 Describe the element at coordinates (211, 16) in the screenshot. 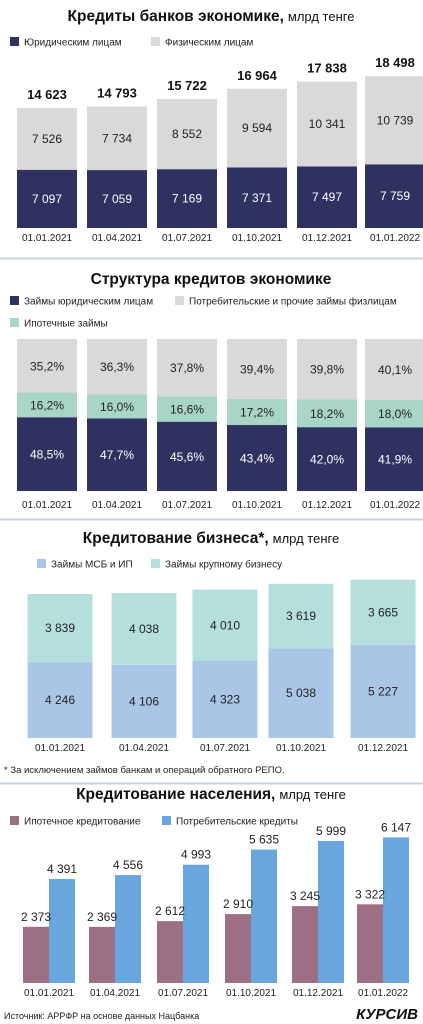

I see `panel1-title: Кредиты банков экономике, млрд тенге` at that location.